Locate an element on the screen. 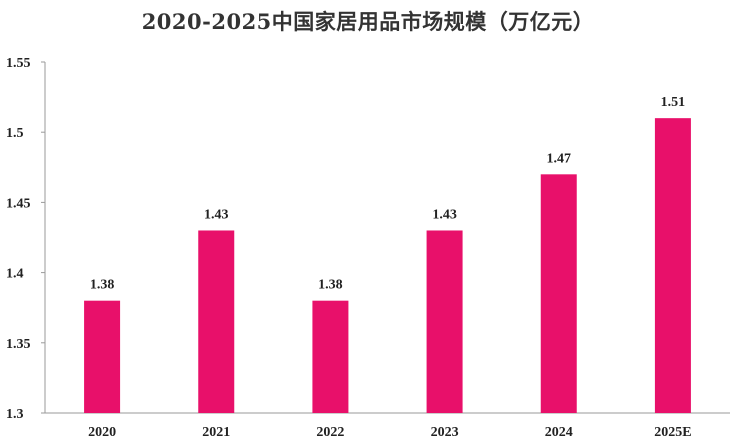  y-tick-label: 1.4 is located at coordinates (15, 274).